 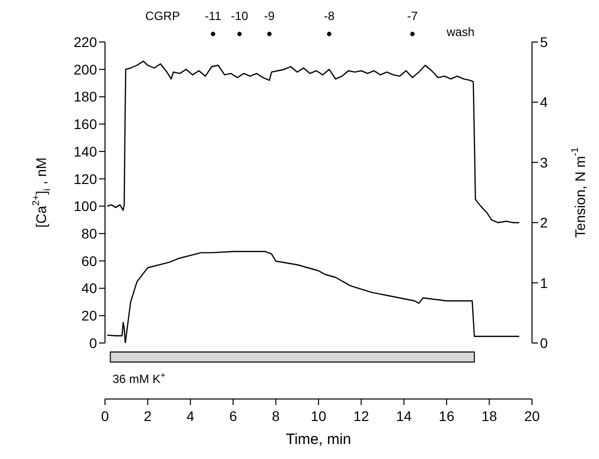 What do you see at coordinates (361, 416) in the screenshot?
I see `x-tick-label: 12` at bounding box center [361, 416].